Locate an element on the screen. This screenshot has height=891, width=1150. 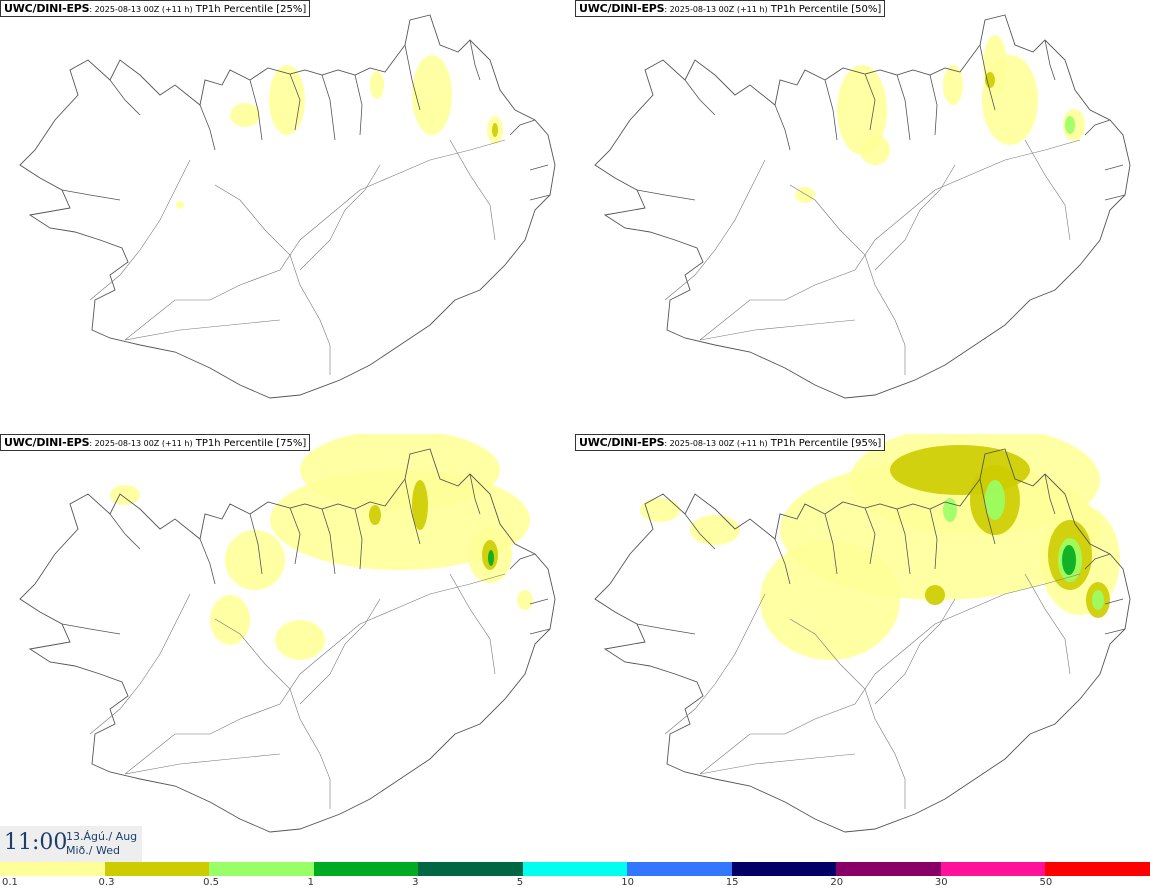
legend-tick-label: 15 is located at coordinates (732, 882).